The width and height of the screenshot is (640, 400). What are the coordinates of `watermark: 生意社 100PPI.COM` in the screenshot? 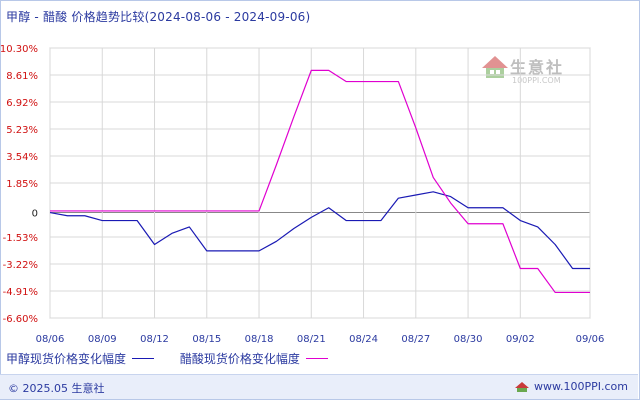 It's located at (530, 76).